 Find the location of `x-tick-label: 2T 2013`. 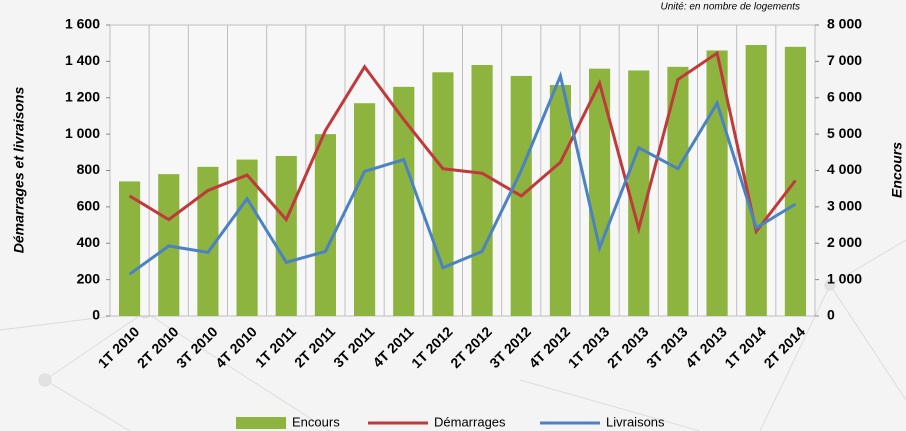

x-tick-label: 2T 2013 is located at coordinates (628, 347).